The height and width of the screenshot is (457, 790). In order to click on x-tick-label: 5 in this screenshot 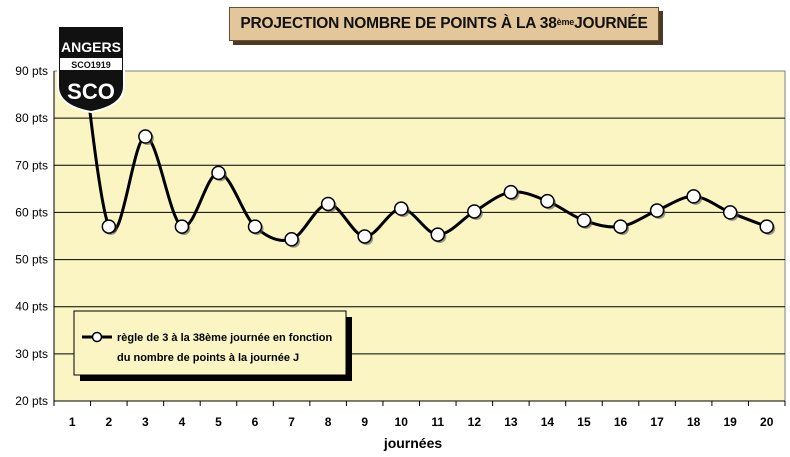, I will do `click(218, 422)`.